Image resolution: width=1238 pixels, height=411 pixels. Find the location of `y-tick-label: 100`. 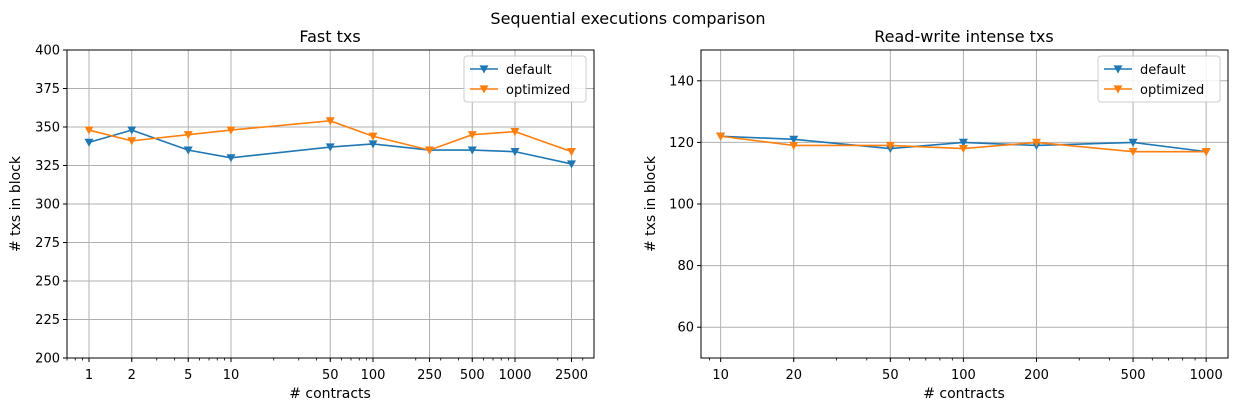

y-tick-label: 100 is located at coordinates (681, 205).